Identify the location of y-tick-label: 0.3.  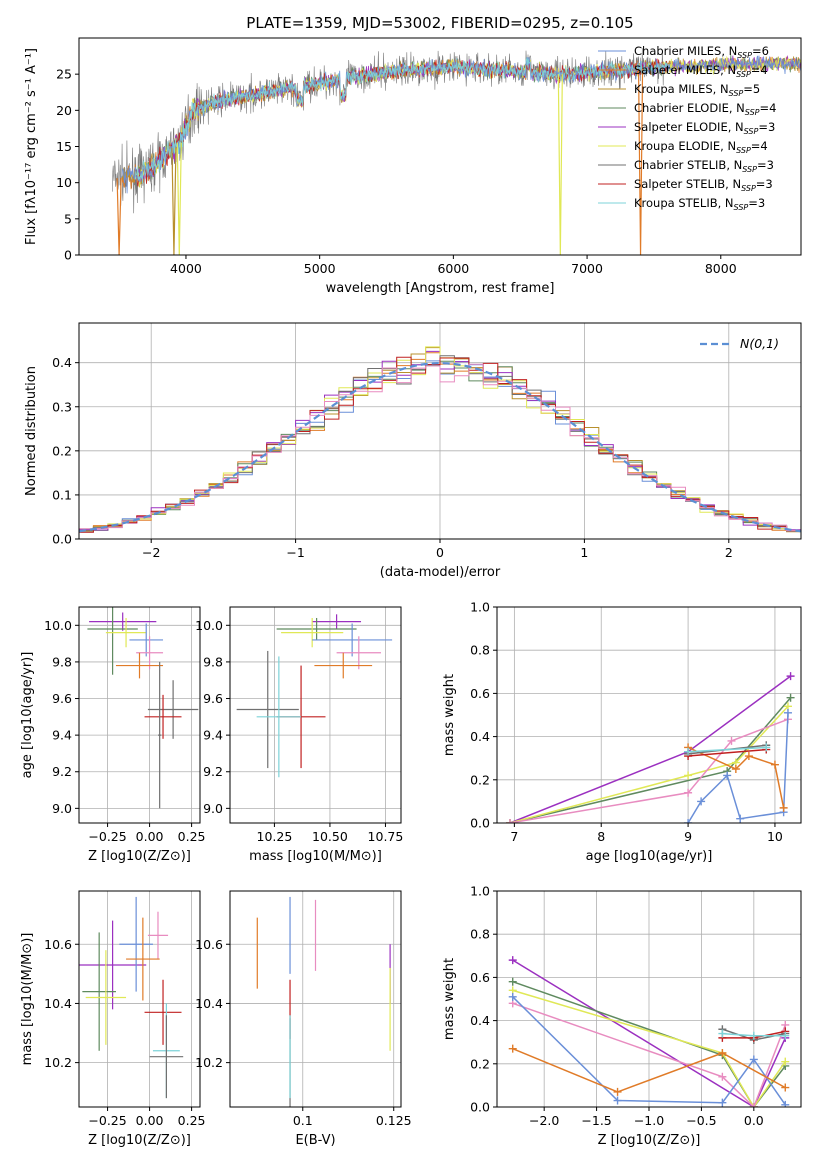
(62, 406).